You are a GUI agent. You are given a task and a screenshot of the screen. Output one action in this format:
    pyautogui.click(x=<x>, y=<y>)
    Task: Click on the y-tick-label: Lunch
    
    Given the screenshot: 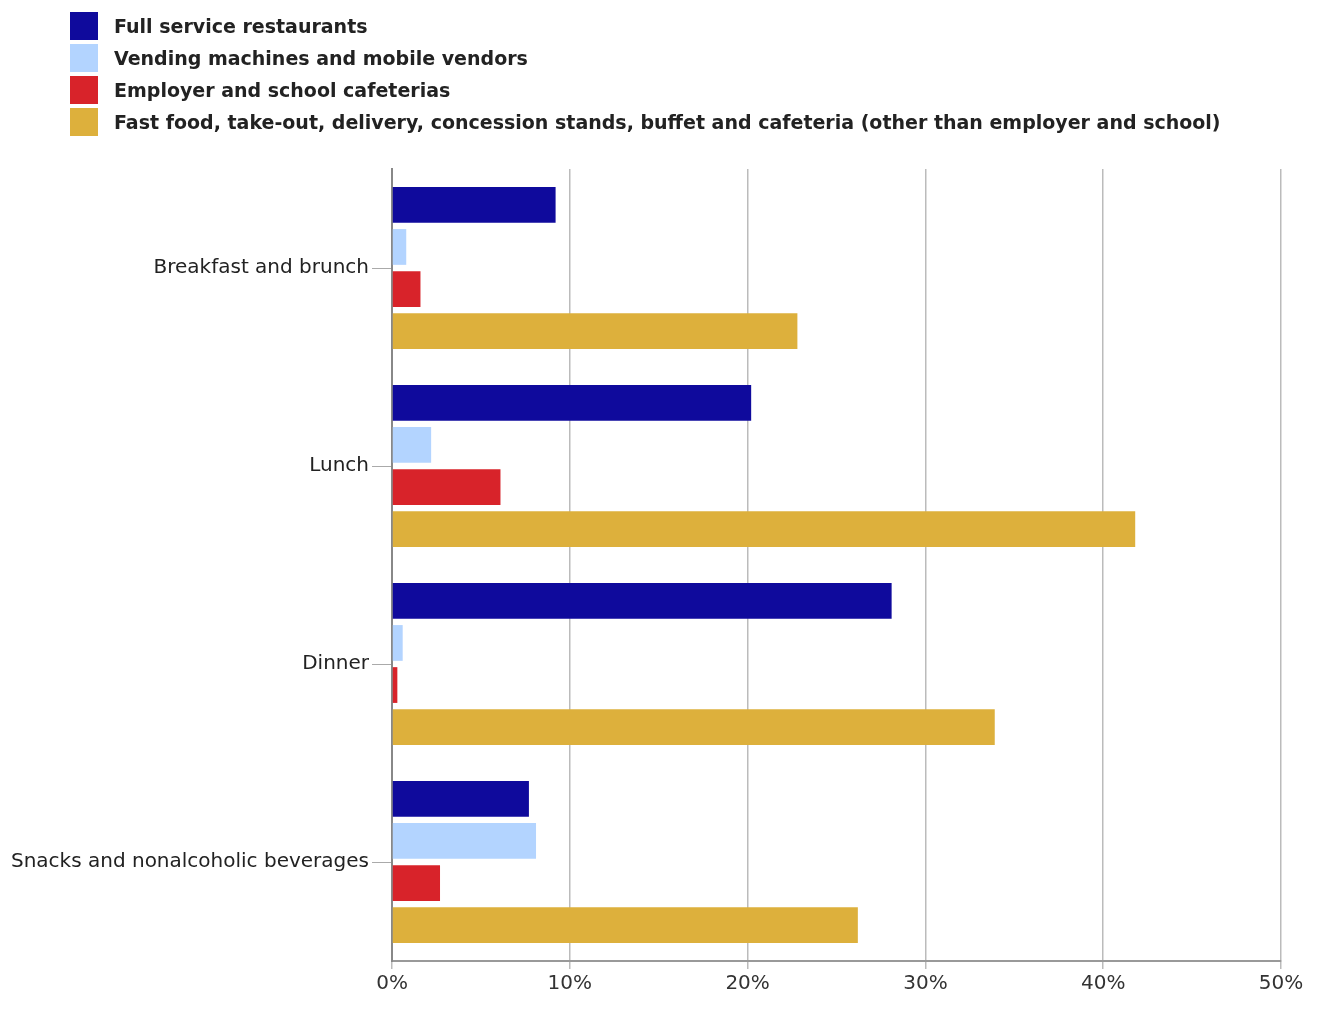 What is the action you would take?
    pyautogui.click(x=339, y=464)
    